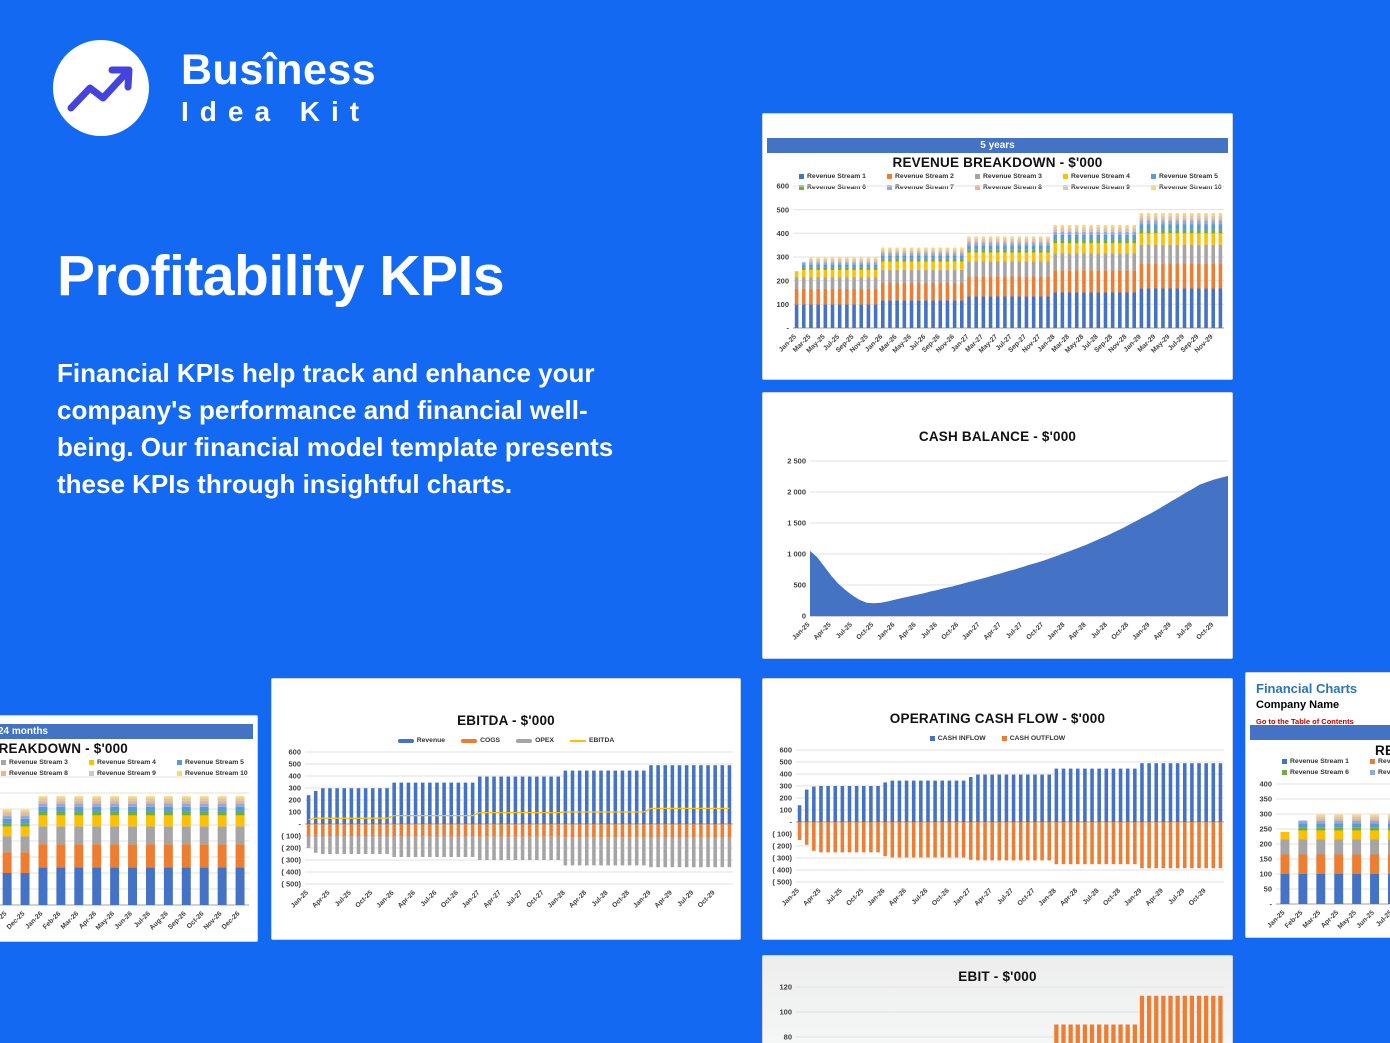 This screenshot has height=1043, width=1390. What do you see at coordinates (997, 738) in the screenshot?
I see `legend-cash-flow: CASH INFLOW CASH OUTFLOW` at bounding box center [997, 738].